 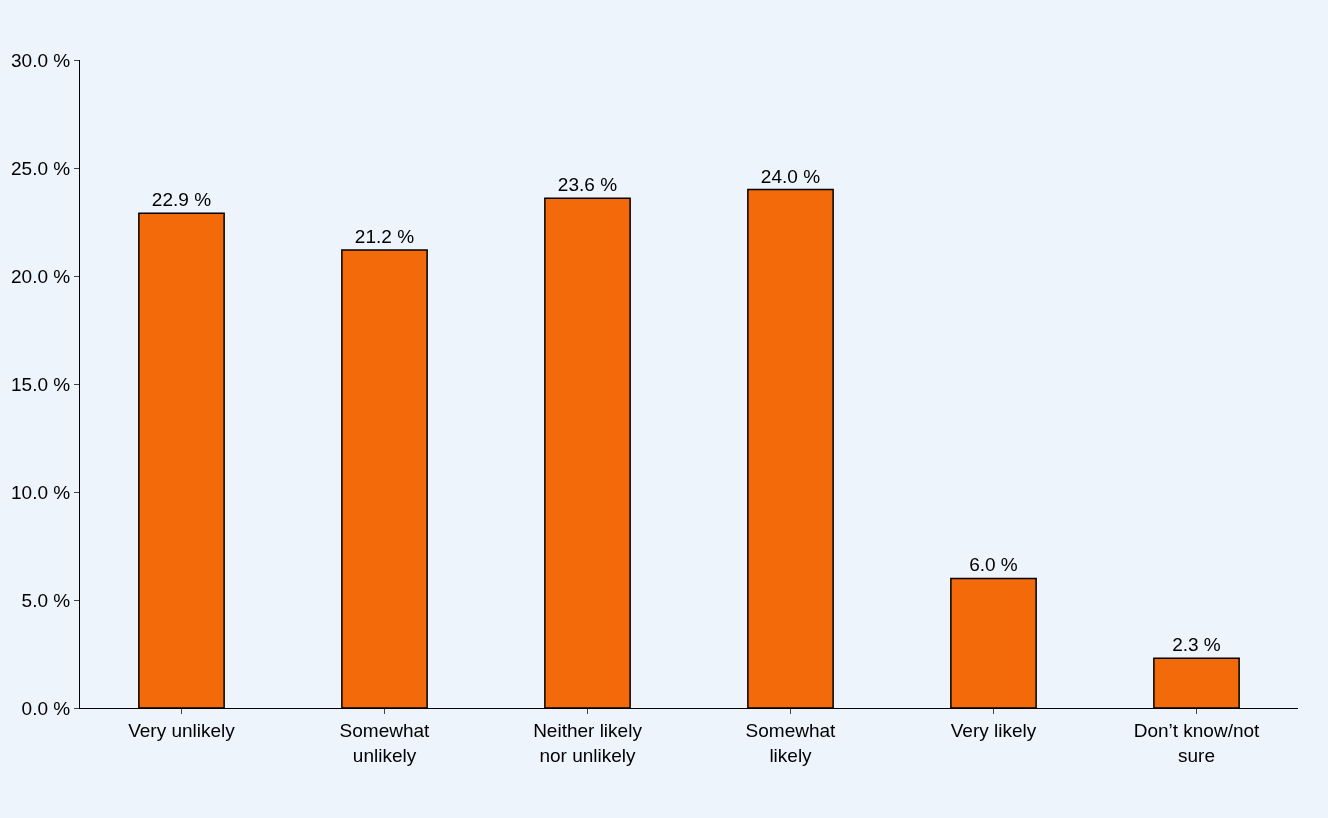 I want to click on y-tick-label: 15.0 %, so click(x=41, y=384).